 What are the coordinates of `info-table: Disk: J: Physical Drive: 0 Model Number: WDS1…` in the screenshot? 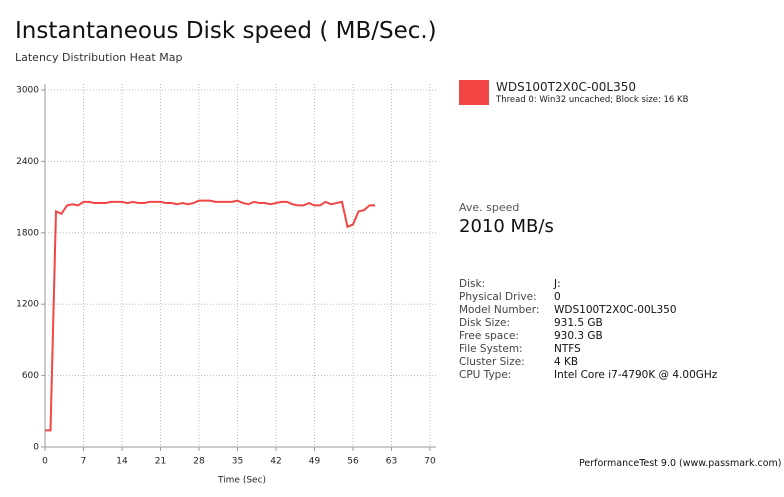 It's located at (588, 330).